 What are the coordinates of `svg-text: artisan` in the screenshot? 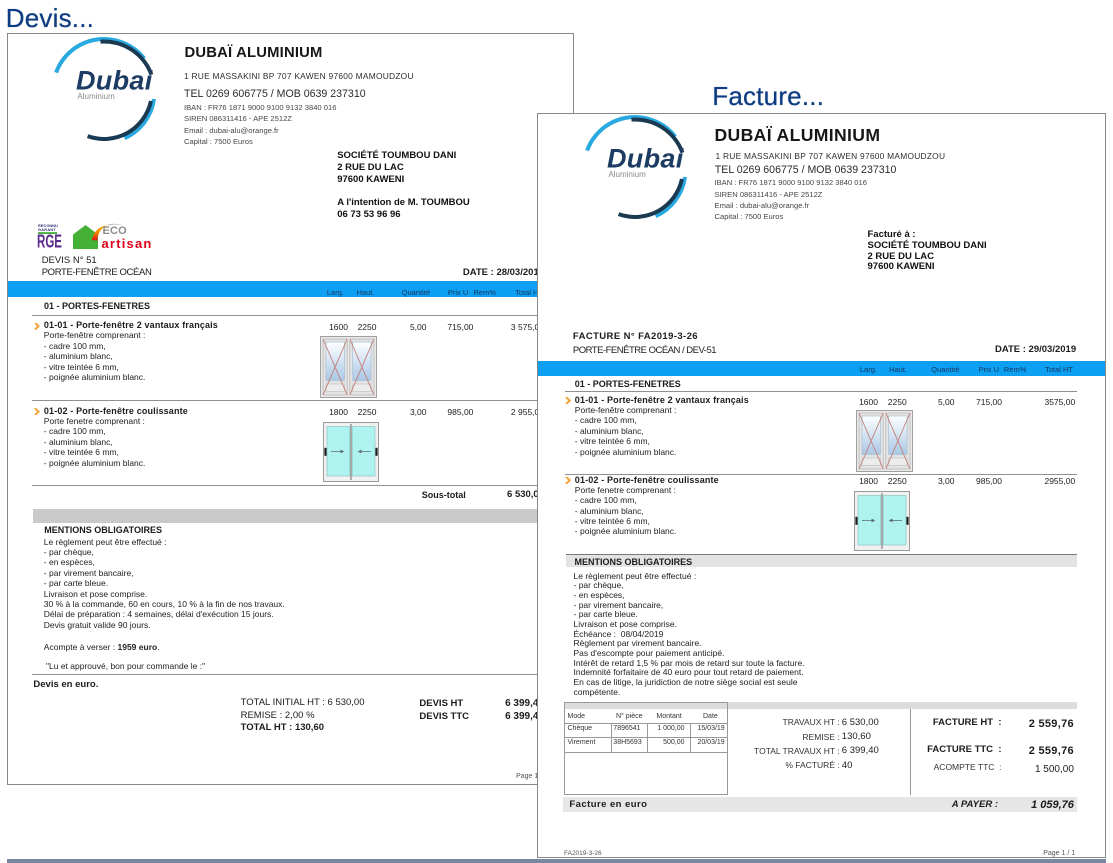 It's located at (126, 243).